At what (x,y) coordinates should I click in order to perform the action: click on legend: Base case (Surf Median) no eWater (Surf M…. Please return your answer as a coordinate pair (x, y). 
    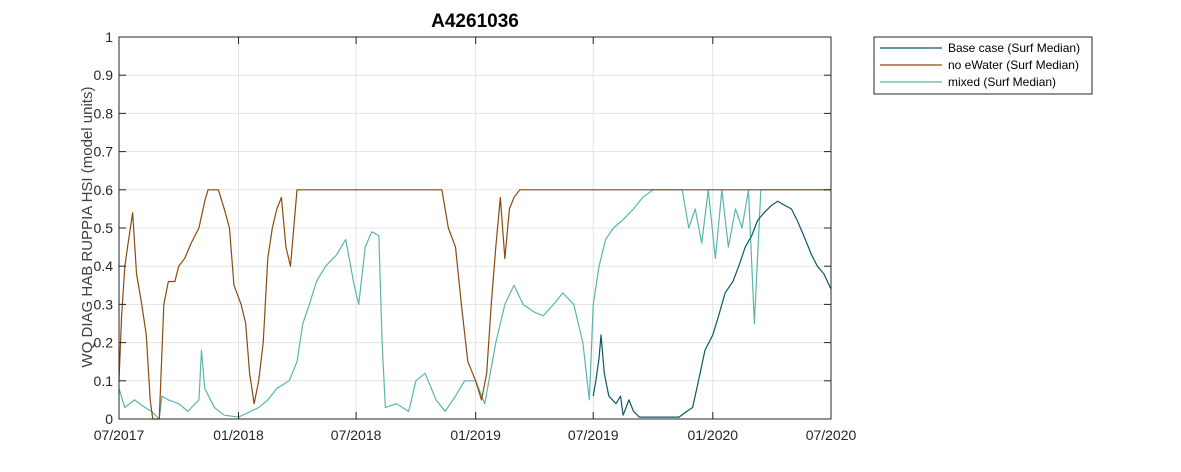
    Looking at the image, I should click on (983, 65).